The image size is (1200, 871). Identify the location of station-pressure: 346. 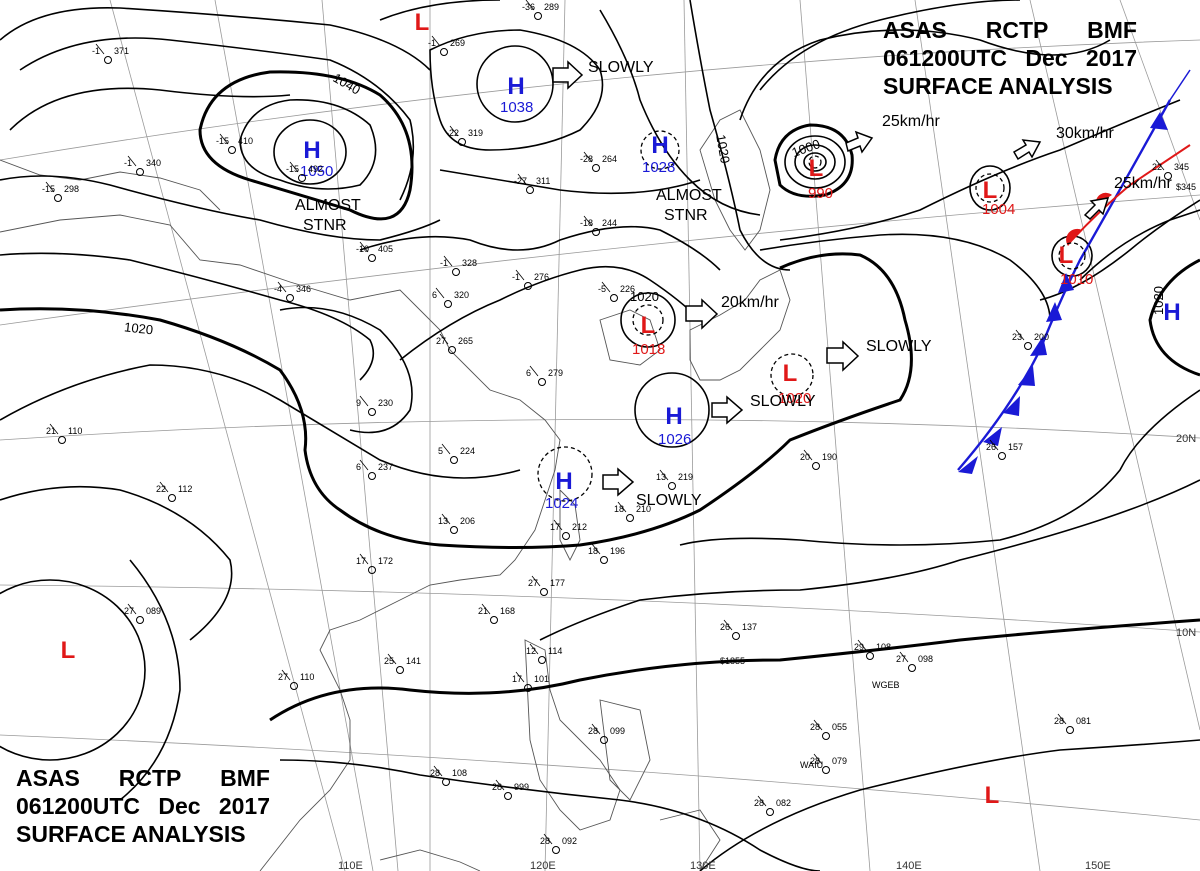
(303, 289).